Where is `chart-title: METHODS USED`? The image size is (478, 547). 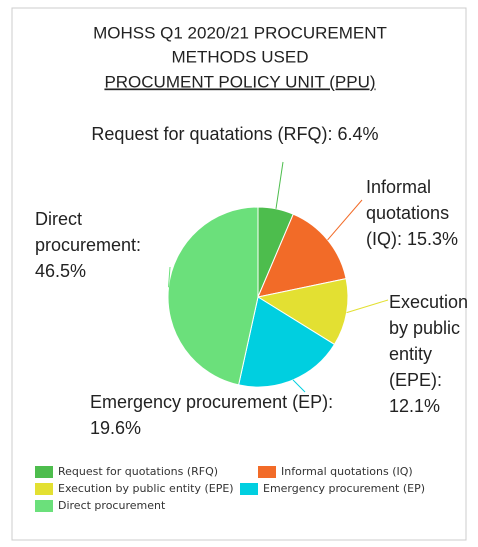 chart-title: METHODS USED is located at coordinates (240, 56).